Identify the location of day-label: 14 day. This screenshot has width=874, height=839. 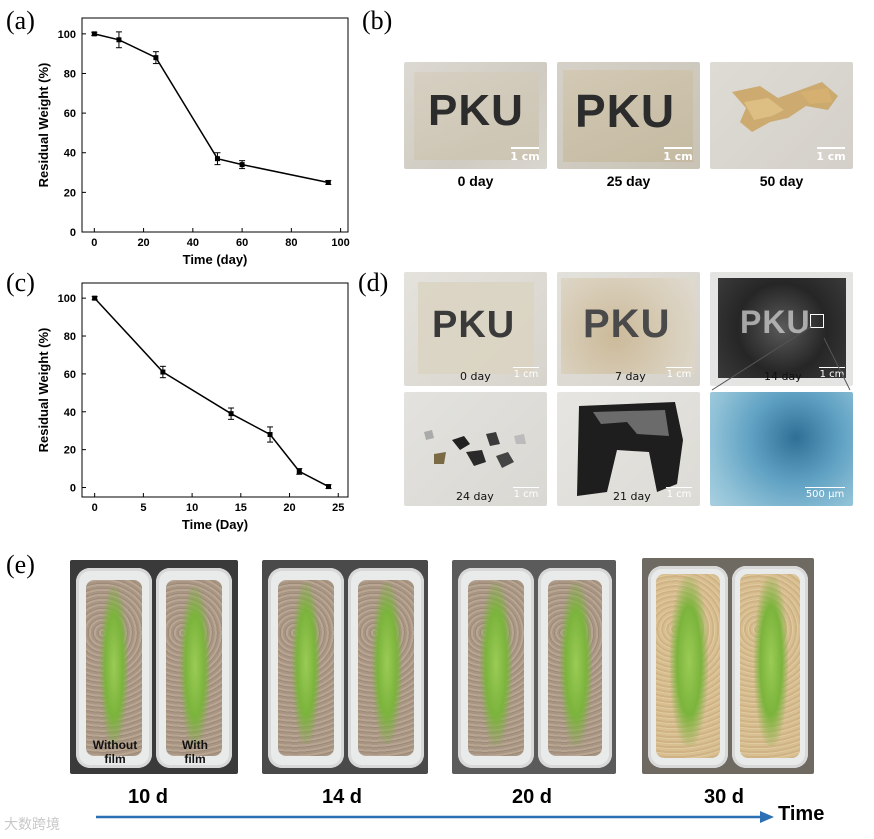
(783, 376).